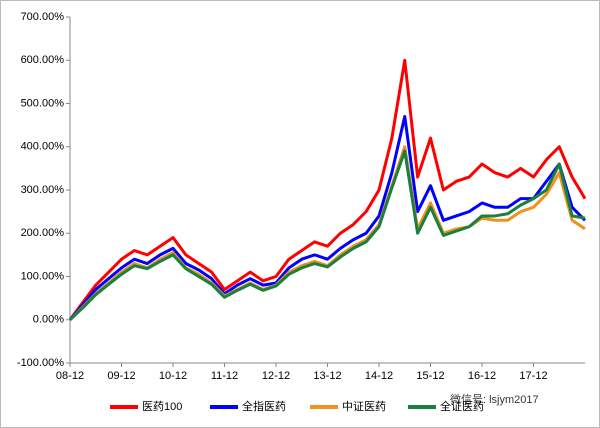  I want to click on watermark: 微信号: lsjym2017, so click(494, 399).